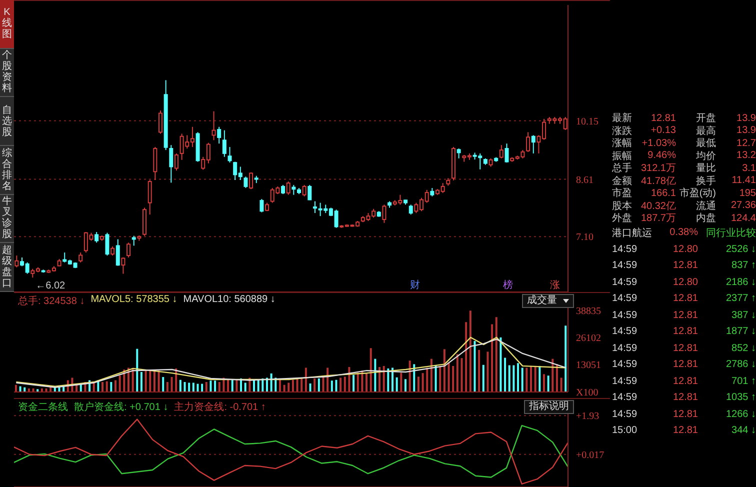 The image size is (756, 487). Describe the element at coordinates (684, 206) in the screenshot. I see `text: 股本 40.32亿 流通 27.36` at that location.